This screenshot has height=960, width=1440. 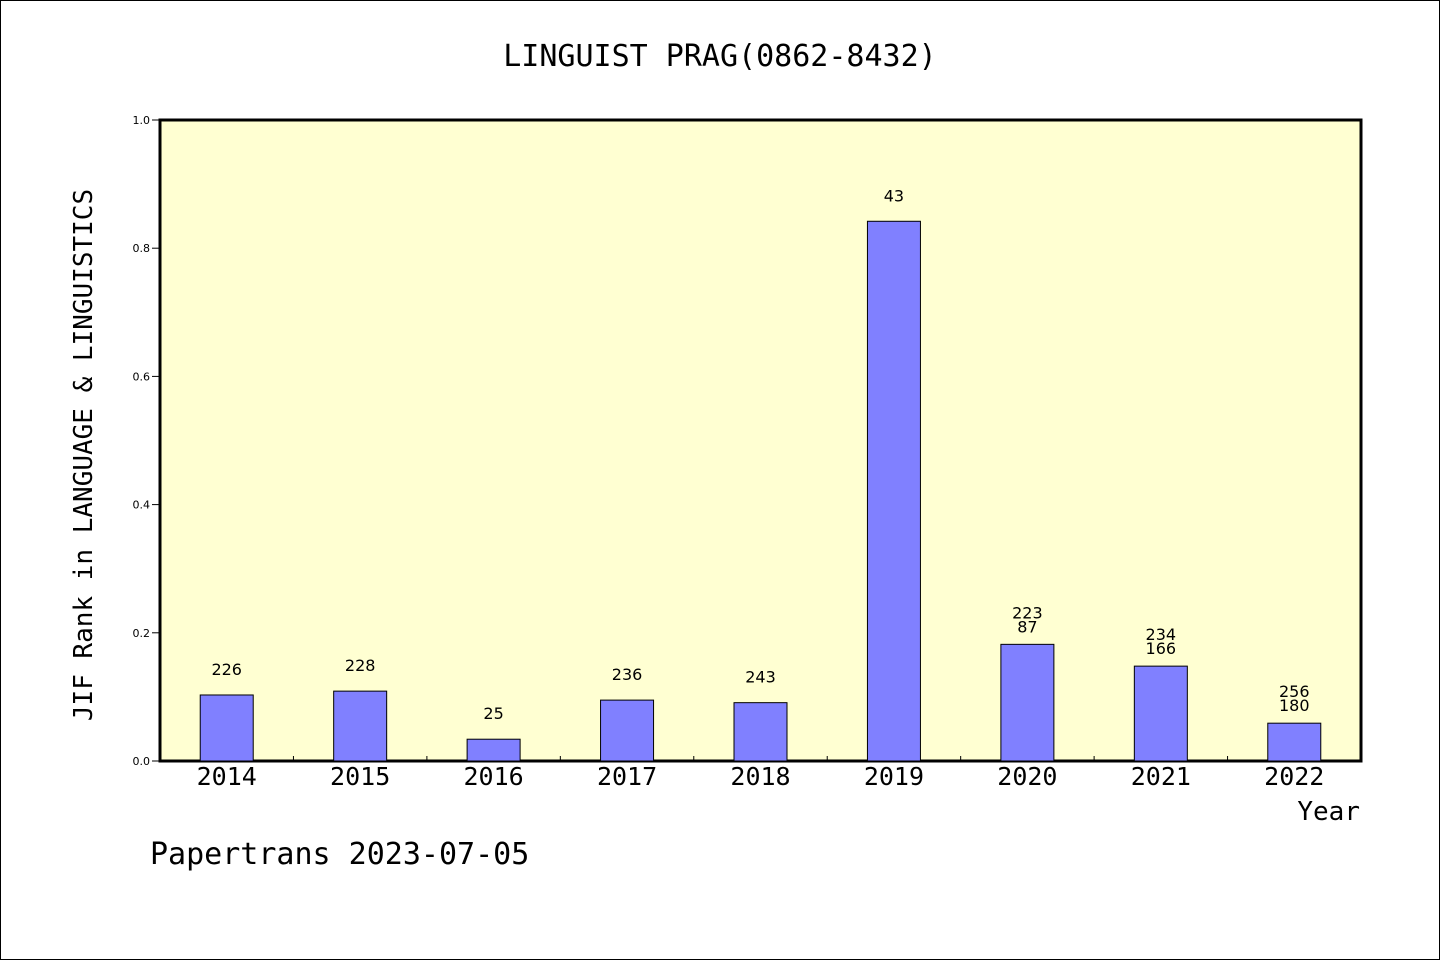 I want to click on bar-value-label: 25, so click(x=493, y=713).